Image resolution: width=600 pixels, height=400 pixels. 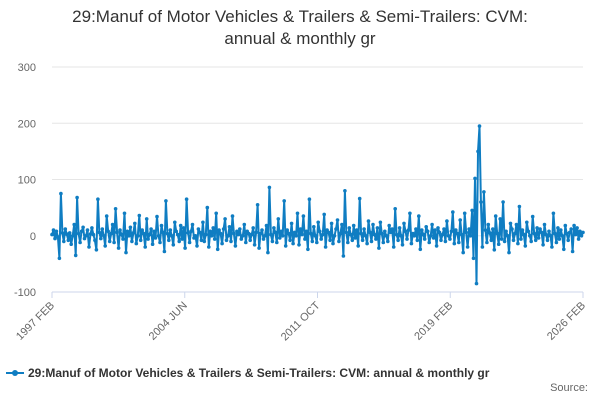 I want to click on x-axis-labels: 1997 FEB 2004 JUN 2011 OCT 2019 FEB 2026 FEB, so click(x=301, y=321).